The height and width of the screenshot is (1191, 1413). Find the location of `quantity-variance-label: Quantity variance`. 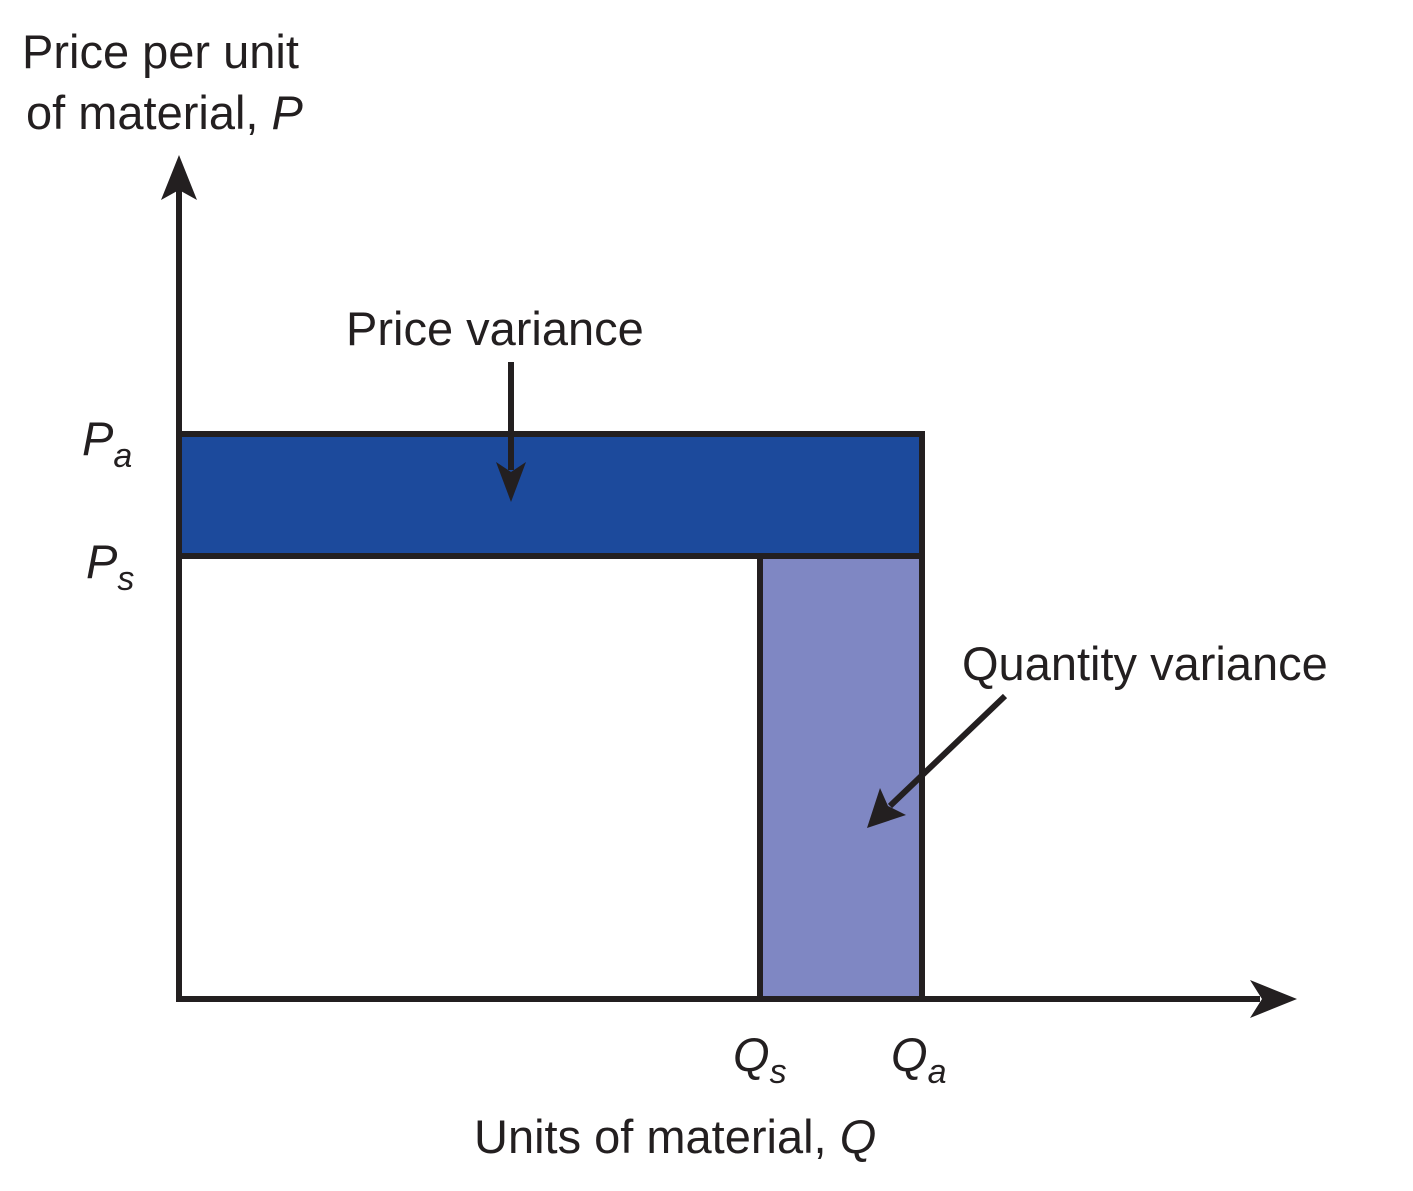

quantity-variance-label: Quantity variance is located at coordinates (1145, 663).